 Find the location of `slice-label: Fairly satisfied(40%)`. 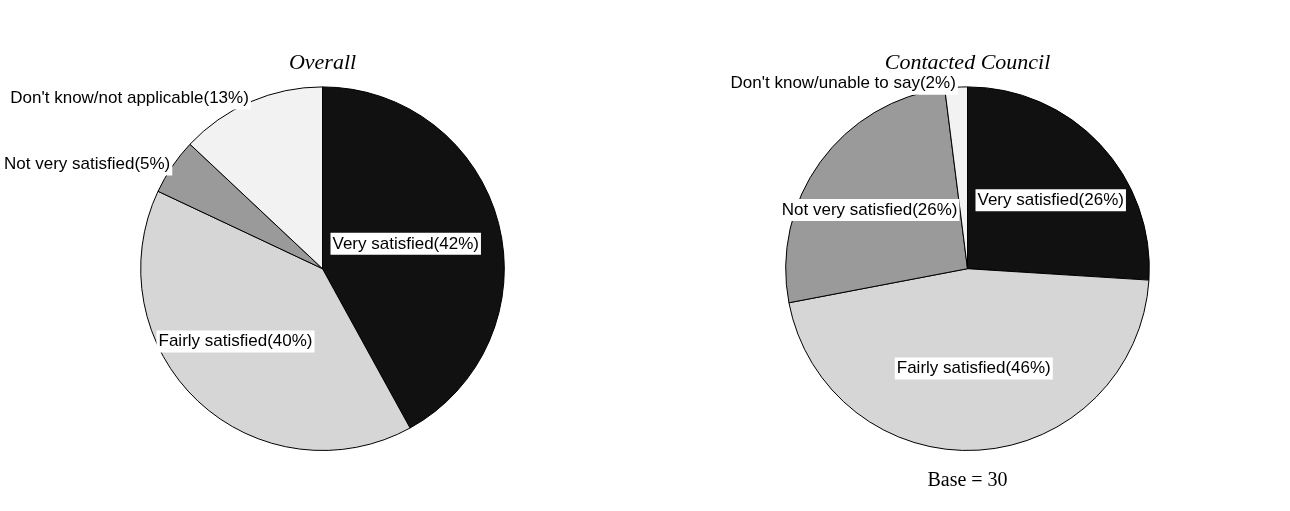

slice-label: Fairly satisfied(40%) is located at coordinates (235, 341).